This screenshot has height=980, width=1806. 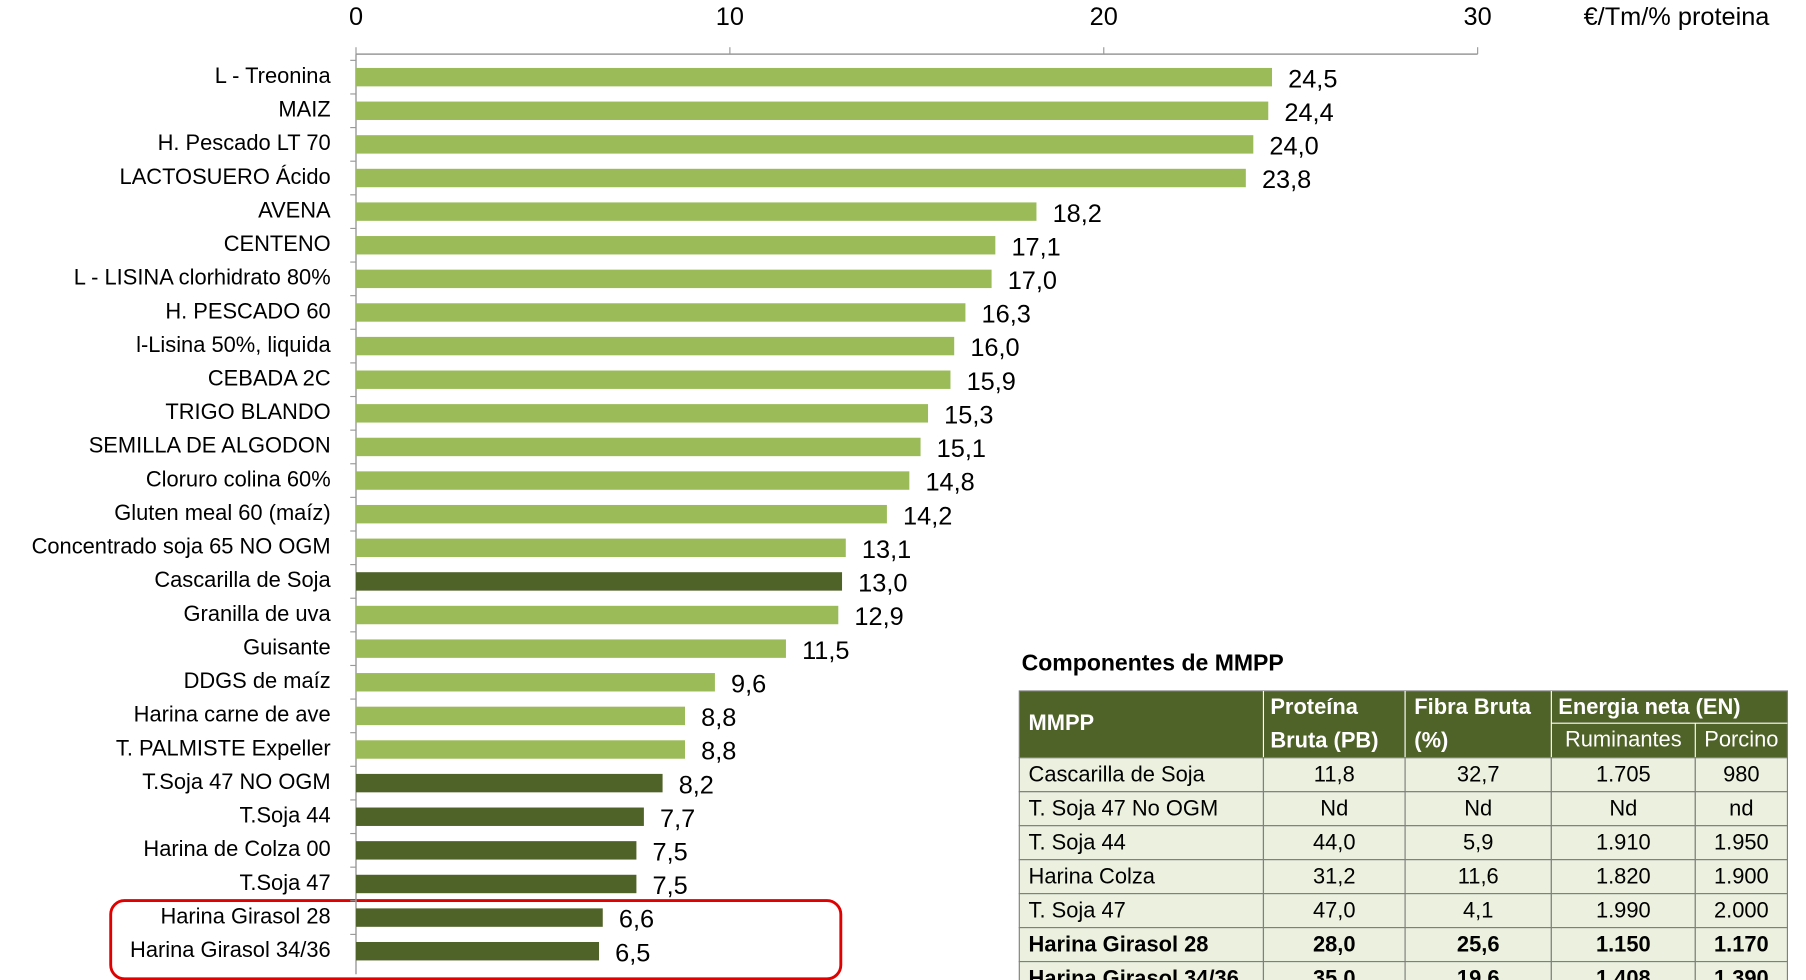 What do you see at coordinates (304, 109) in the screenshot?
I see `category-label: MAIZ` at bounding box center [304, 109].